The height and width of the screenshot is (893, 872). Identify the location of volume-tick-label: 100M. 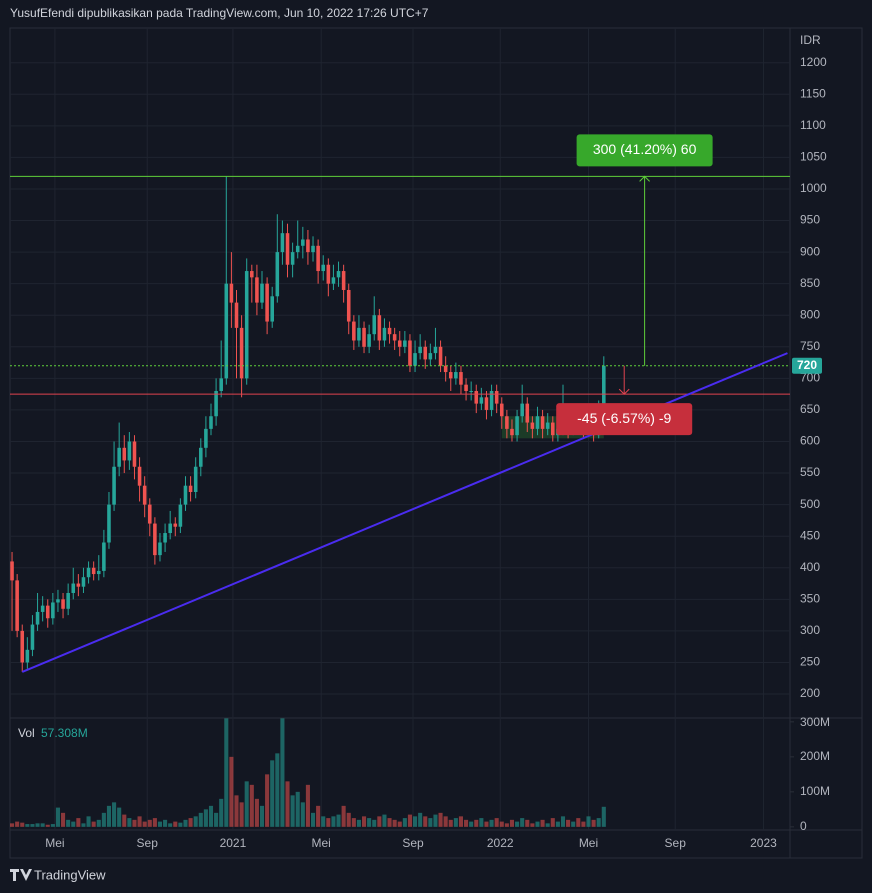
(815, 791).